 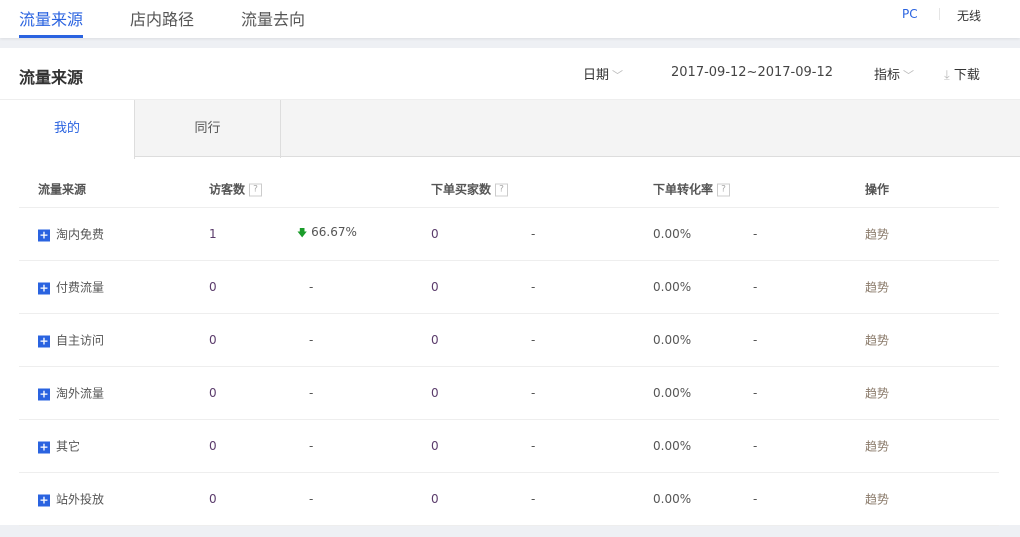 What do you see at coordinates (273, 19) in the screenshot?
I see `tab-traffic-destination: 流量去向` at bounding box center [273, 19].